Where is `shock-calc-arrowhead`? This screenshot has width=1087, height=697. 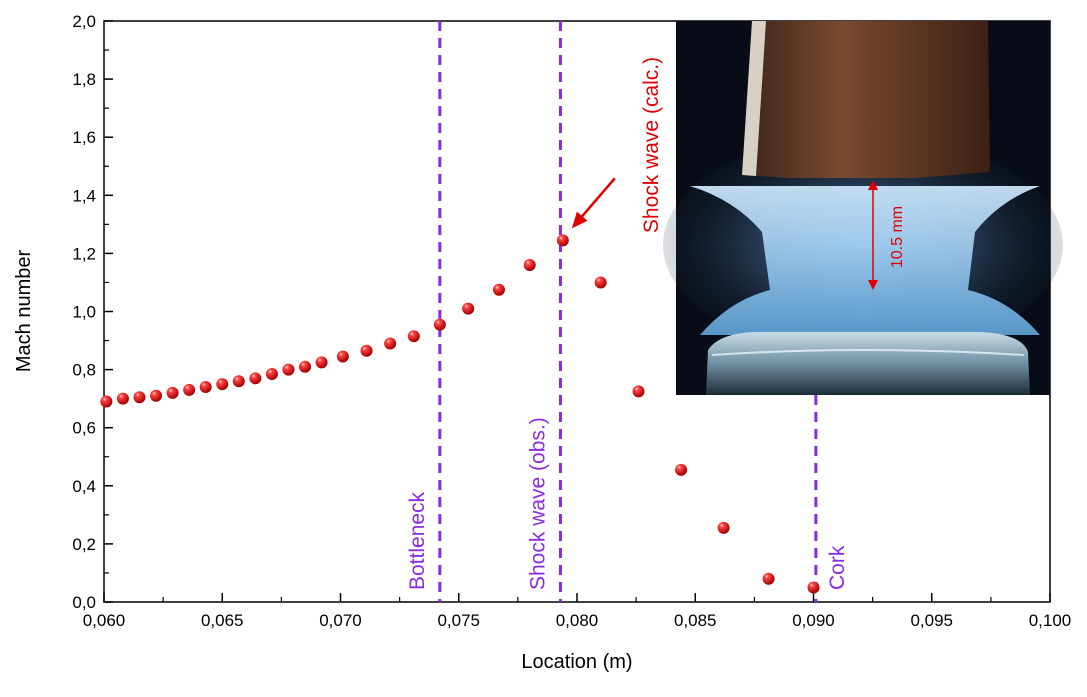 shock-calc-arrowhead is located at coordinates (579, 220).